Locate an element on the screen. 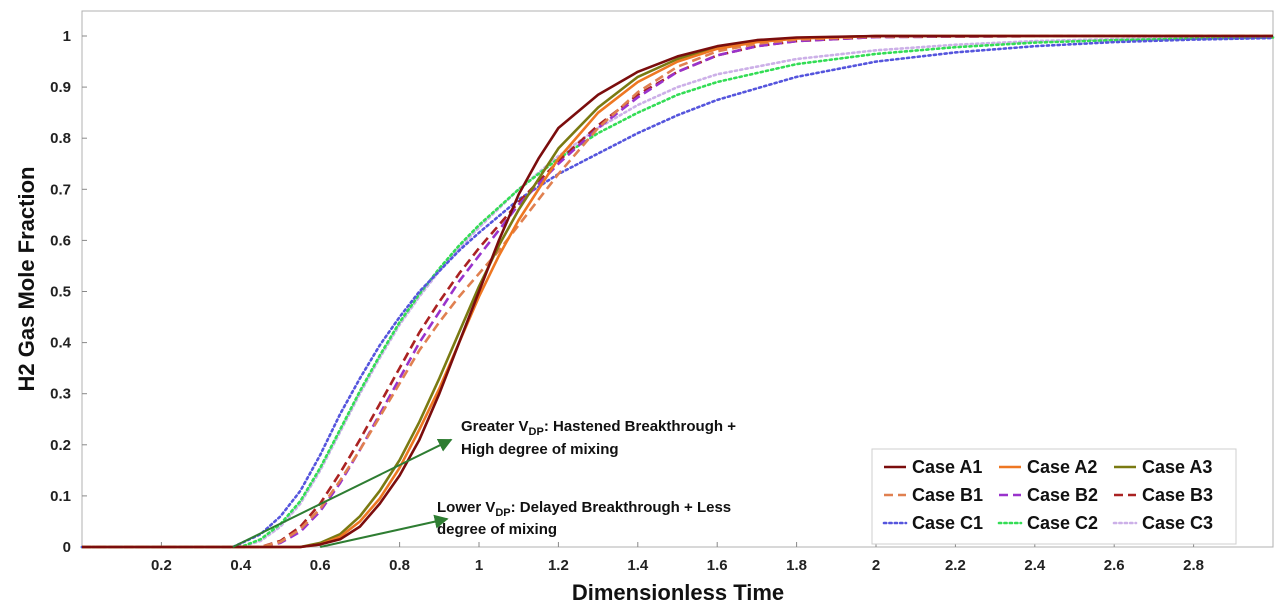  legend-label: Case C3 is located at coordinates (1177, 523).